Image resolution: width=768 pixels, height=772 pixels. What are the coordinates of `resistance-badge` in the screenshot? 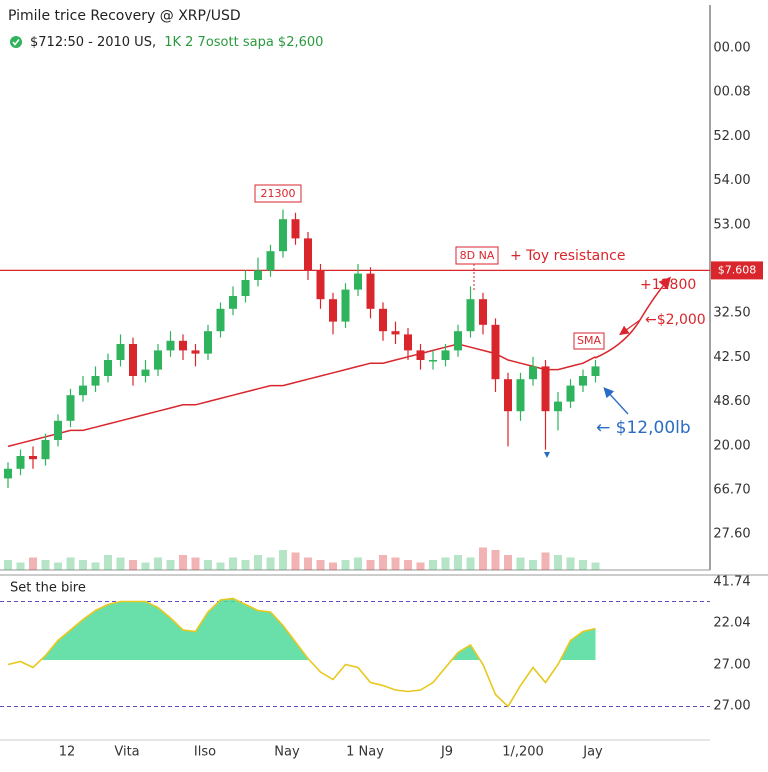 It's located at (737, 270).